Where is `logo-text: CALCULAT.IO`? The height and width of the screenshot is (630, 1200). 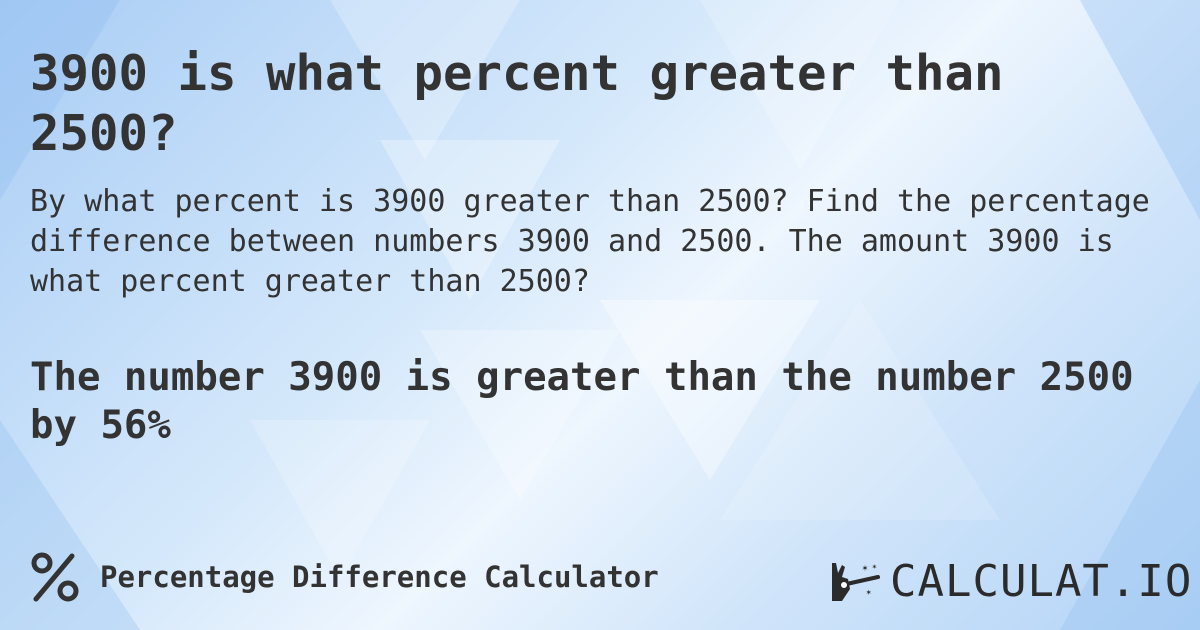 logo-text: CALCULAT.IO is located at coordinates (1041, 581).